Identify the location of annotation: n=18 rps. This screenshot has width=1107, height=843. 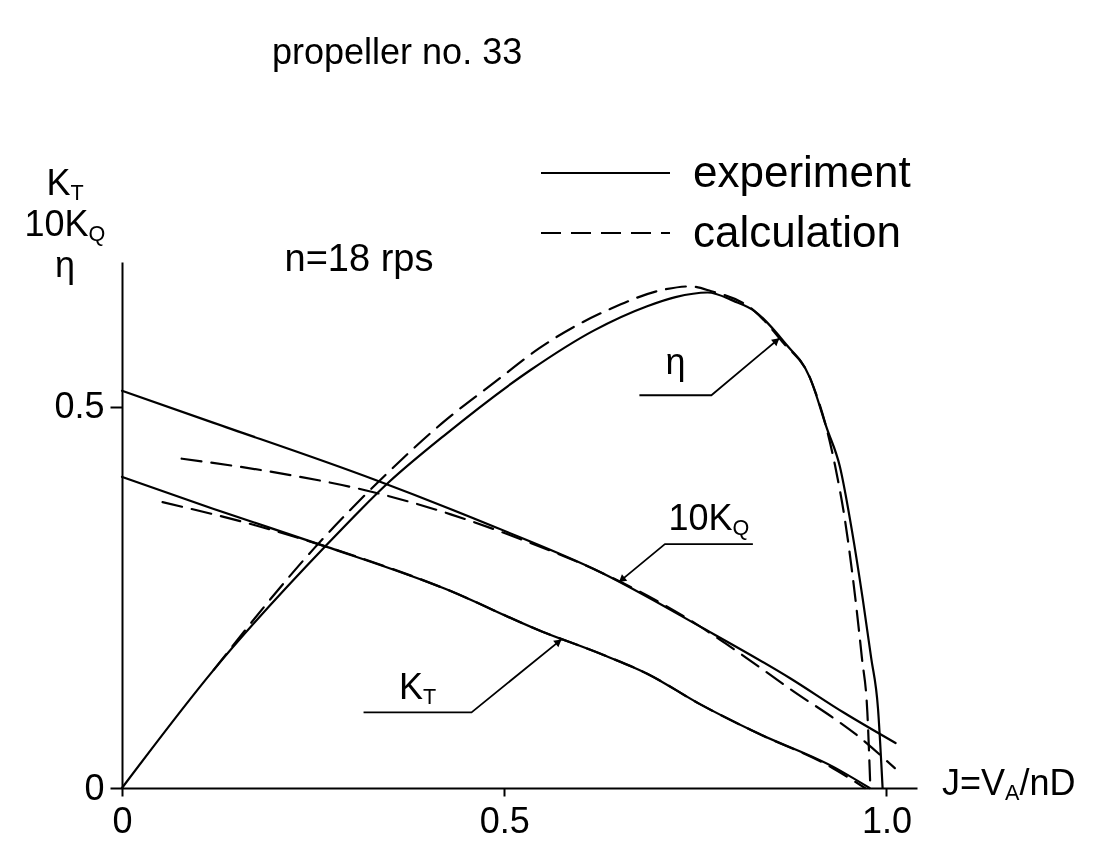
(359, 258).